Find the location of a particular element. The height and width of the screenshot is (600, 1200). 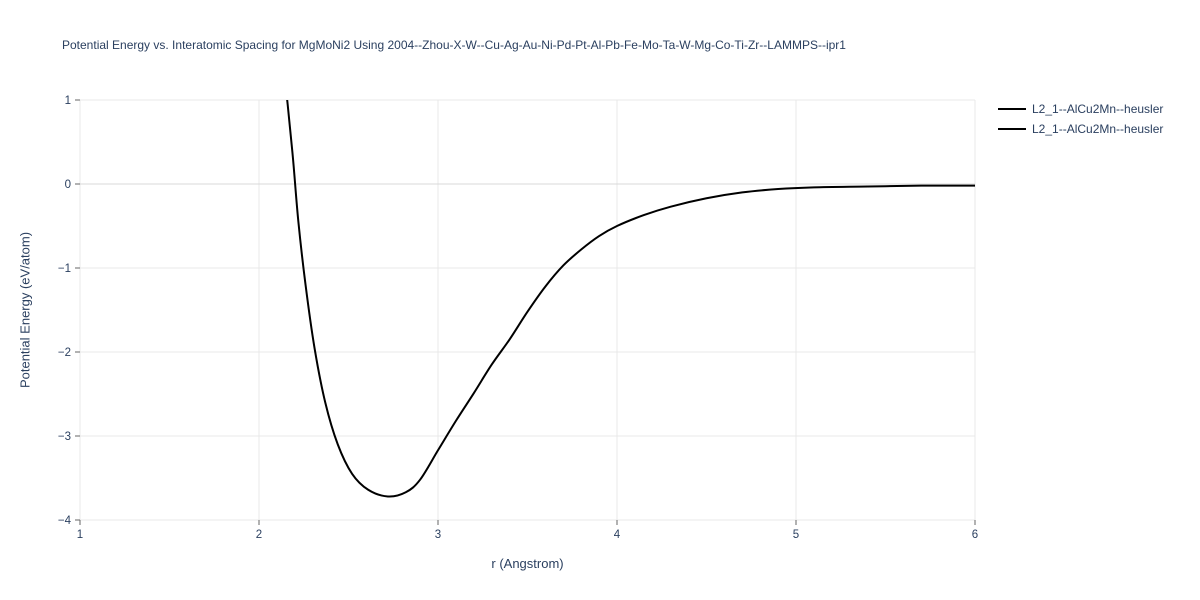

y-tick-label: −3 is located at coordinates (64, 437).